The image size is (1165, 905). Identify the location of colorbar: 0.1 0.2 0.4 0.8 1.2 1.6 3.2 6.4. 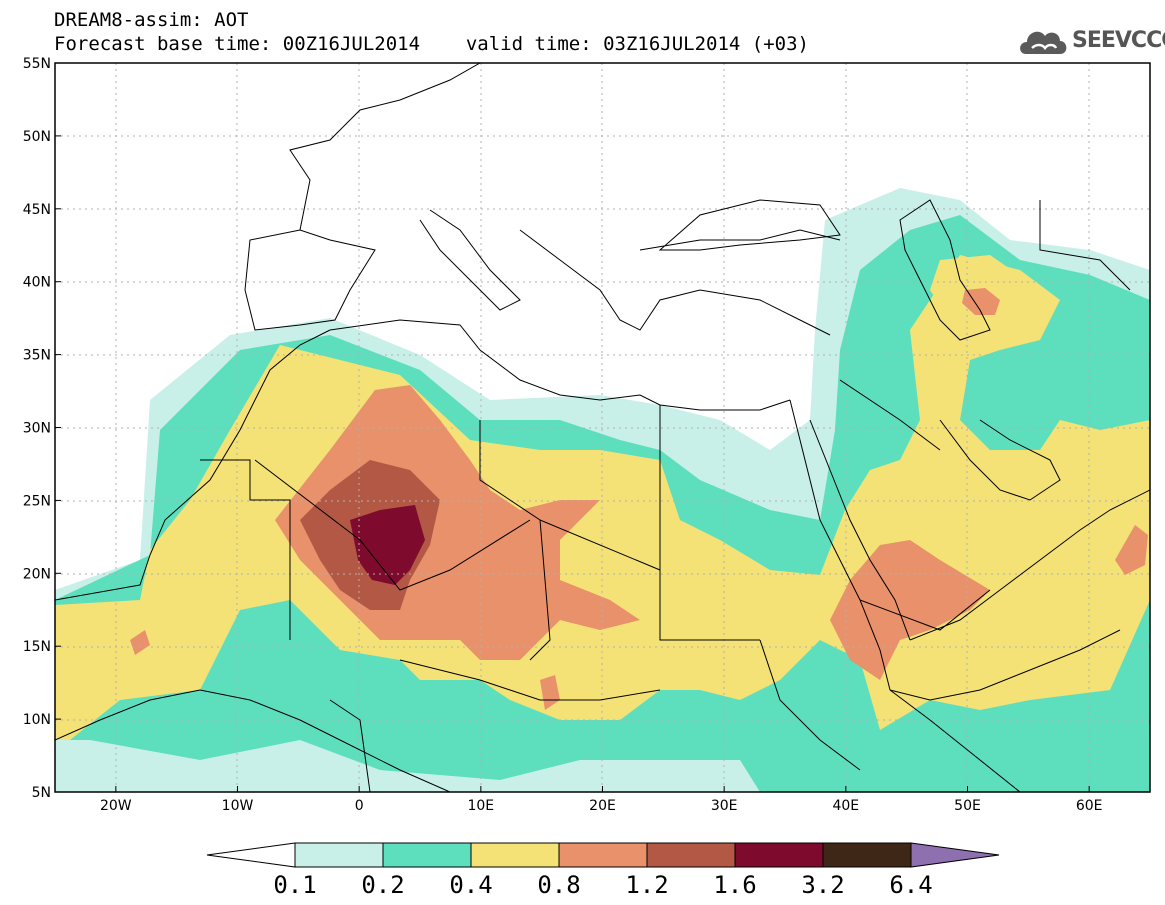
(603, 870).